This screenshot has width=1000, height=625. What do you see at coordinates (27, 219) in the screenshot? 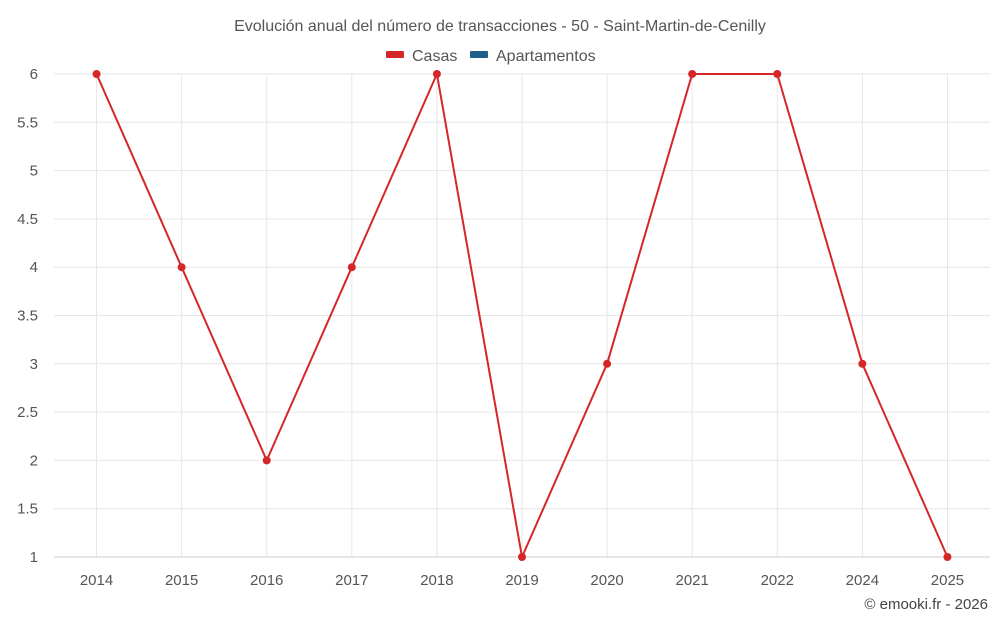
I see `y-tick-label: 4.5` at bounding box center [27, 219].